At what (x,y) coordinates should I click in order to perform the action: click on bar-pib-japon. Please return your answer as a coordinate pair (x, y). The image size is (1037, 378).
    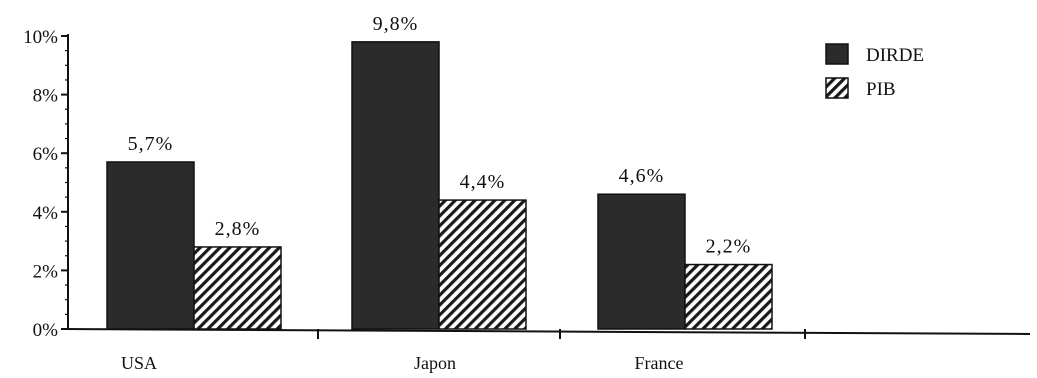
    Looking at the image, I should click on (482, 264).